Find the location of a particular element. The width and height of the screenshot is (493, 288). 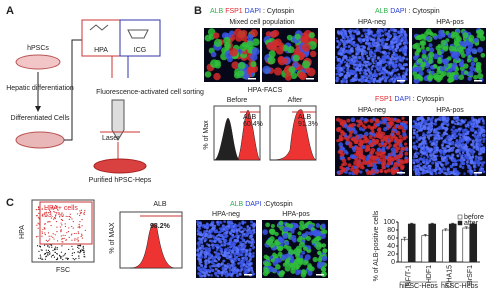

text: After is located at coordinates (295, 100).